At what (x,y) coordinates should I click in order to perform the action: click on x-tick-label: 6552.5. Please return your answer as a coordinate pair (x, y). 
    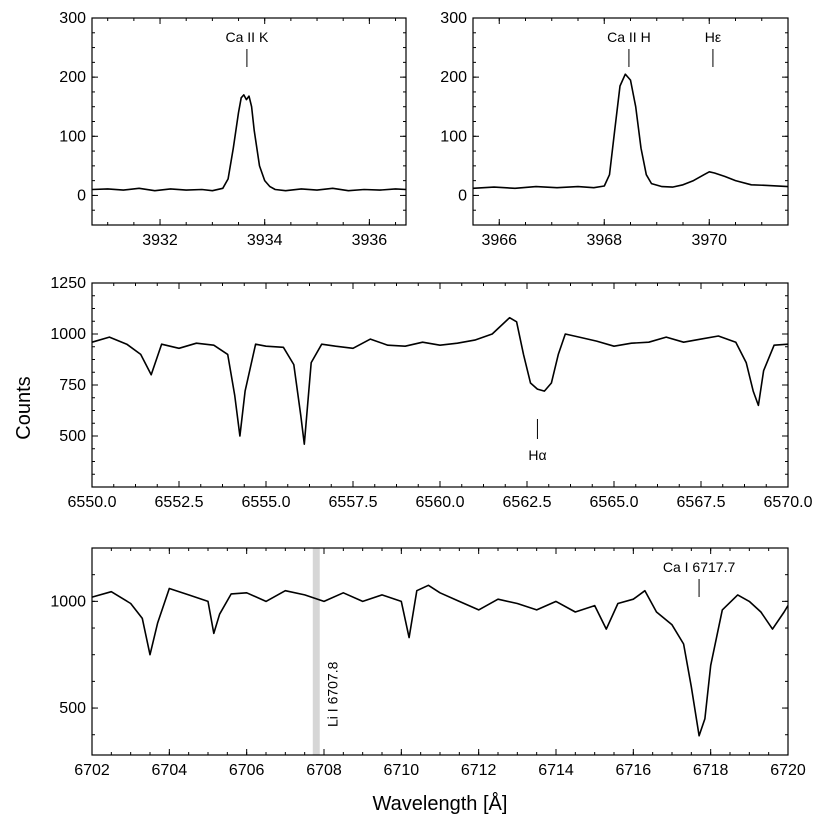
    Looking at the image, I should click on (179, 502).